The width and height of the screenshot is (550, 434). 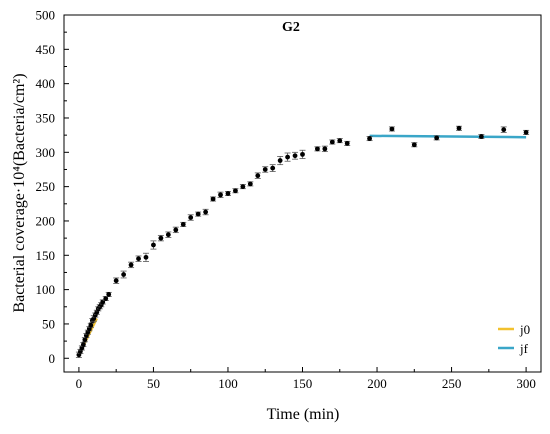 What do you see at coordinates (377, 383) in the screenshot?
I see `x-tick-label: 200` at bounding box center [377, 383].